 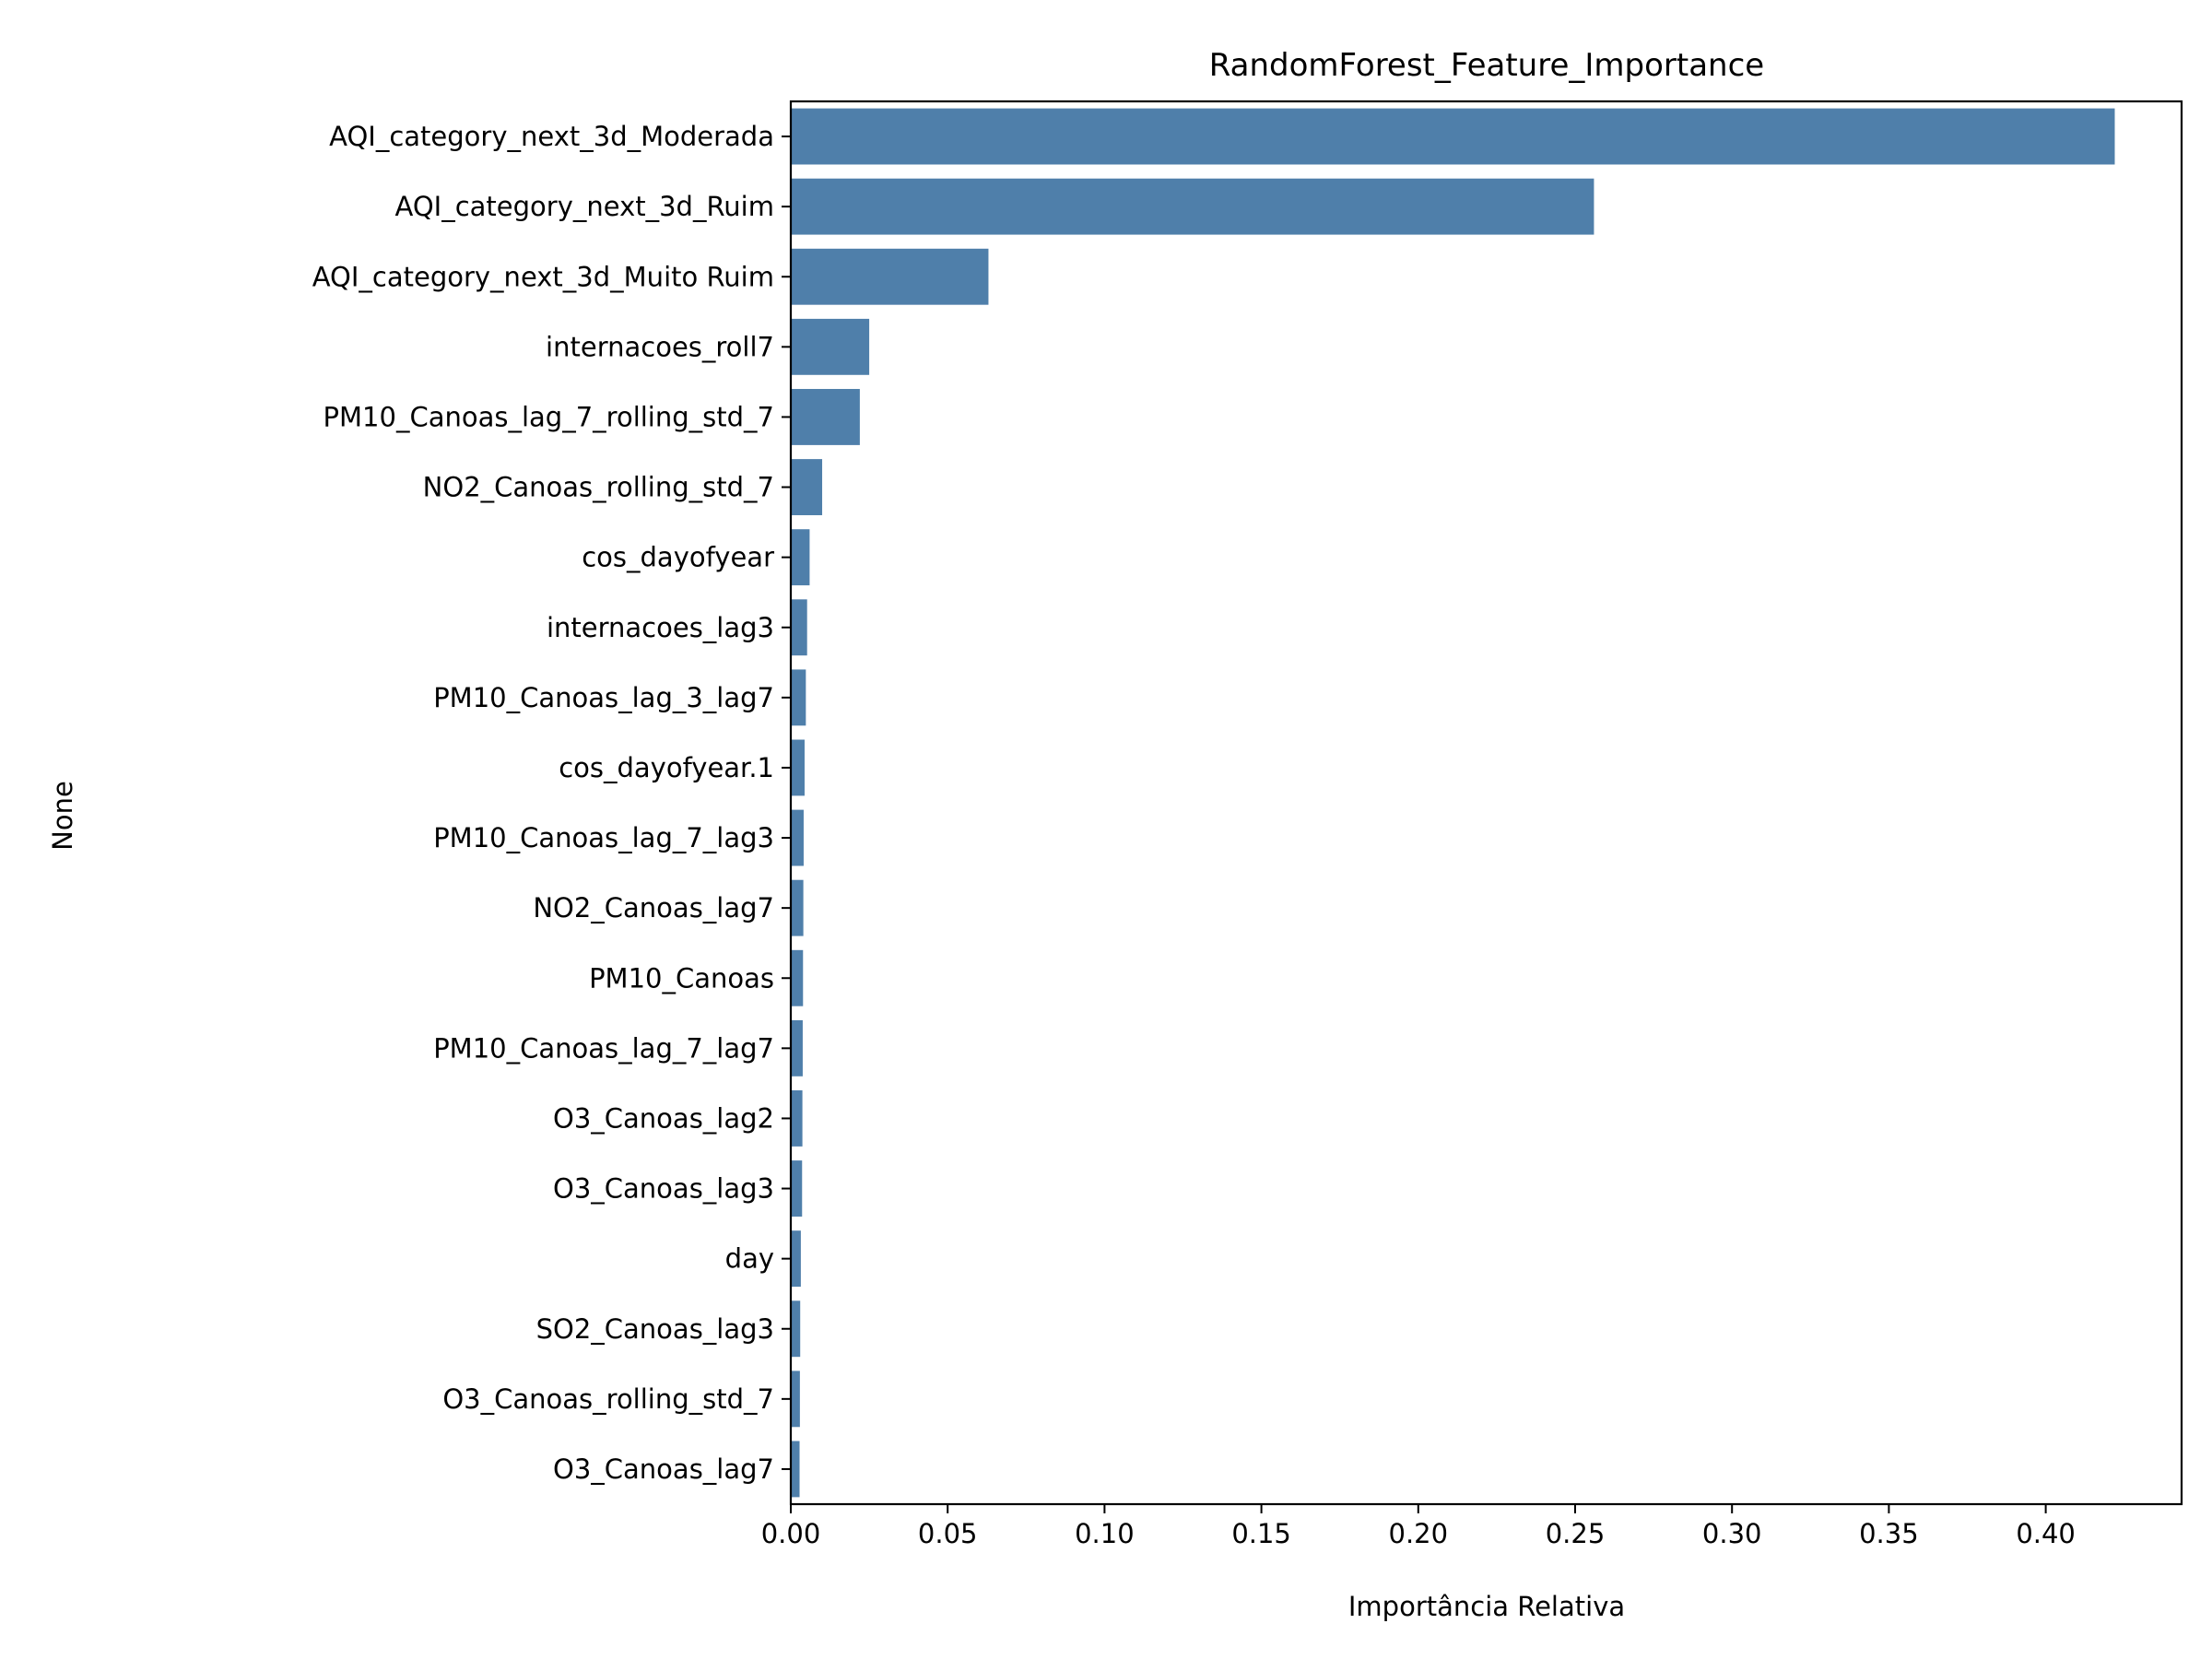 What do you see at coordinates (1889, 1533) in the screenshot?
I see `x-tick-label: 0.35` at bounding box center [1889, 1533].